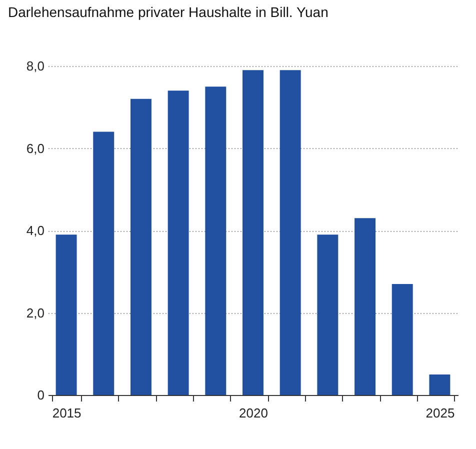 The width and height of the screenshot is (476, 449). Describe the element at coordinates (40, 395) in the screenshot. I see `y-tick-label: 0` at that location.